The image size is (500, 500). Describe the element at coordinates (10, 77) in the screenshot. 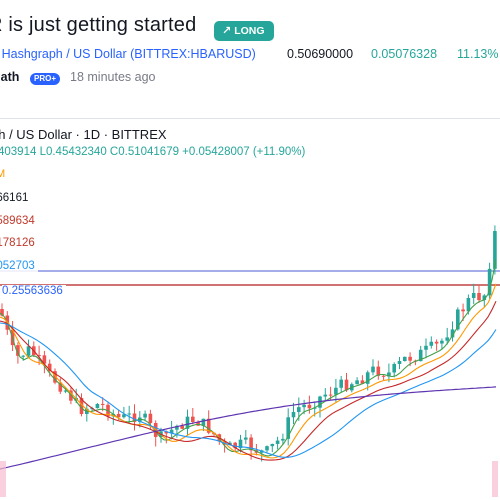

I see `author-name: nath` at that location.